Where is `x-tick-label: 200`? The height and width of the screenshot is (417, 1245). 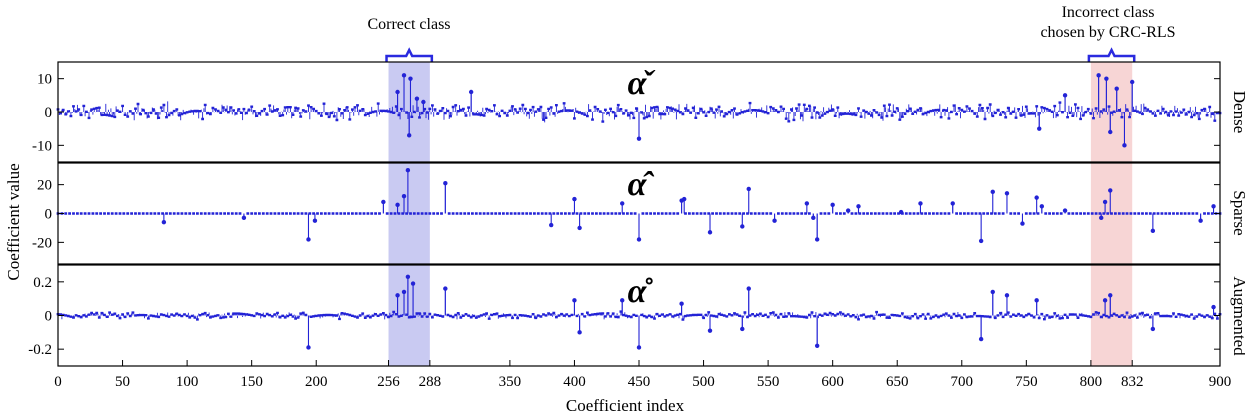
x-tick-label: 200 is located at coordinates (316, 382).